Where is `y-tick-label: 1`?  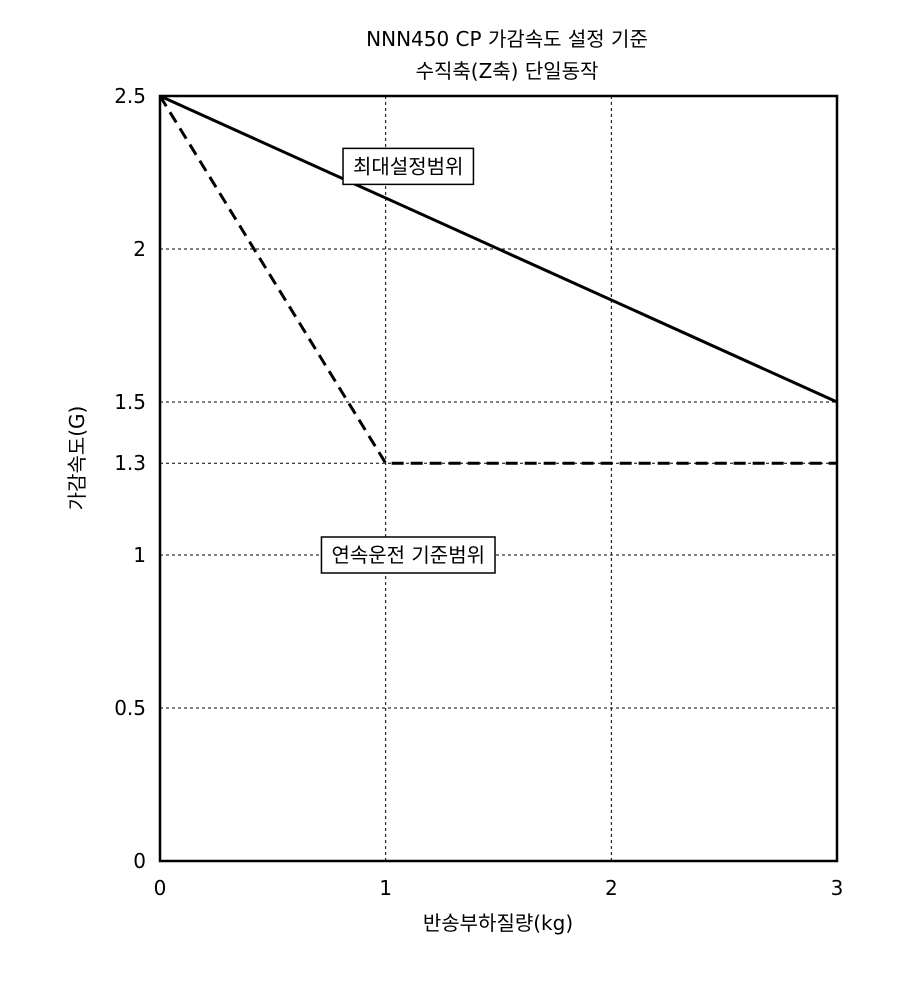 y-tick-label: 1 is located at coordinates (139, 555).